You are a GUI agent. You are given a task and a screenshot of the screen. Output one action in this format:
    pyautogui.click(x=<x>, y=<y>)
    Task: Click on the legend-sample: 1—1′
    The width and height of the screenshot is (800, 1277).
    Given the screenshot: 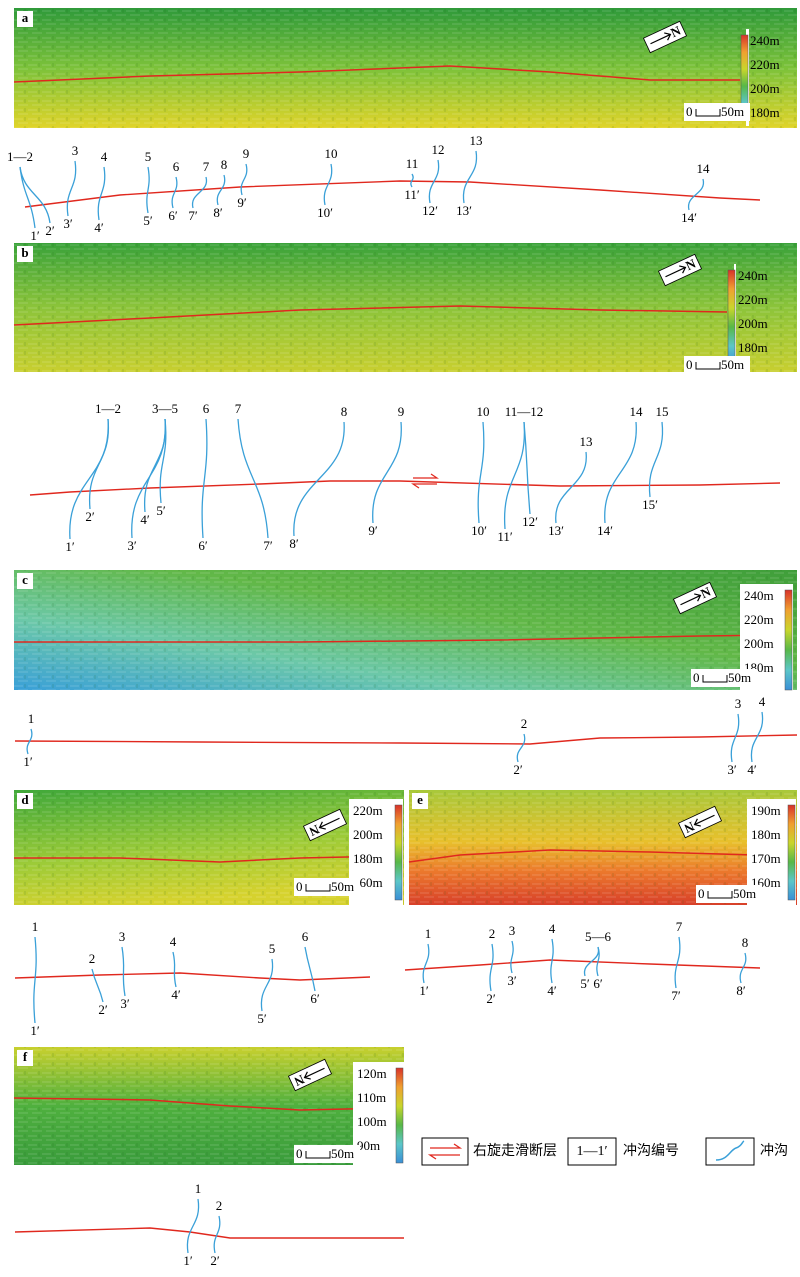 What is the action you would take?
    pyautogui.click(x=591, y=1151)
    